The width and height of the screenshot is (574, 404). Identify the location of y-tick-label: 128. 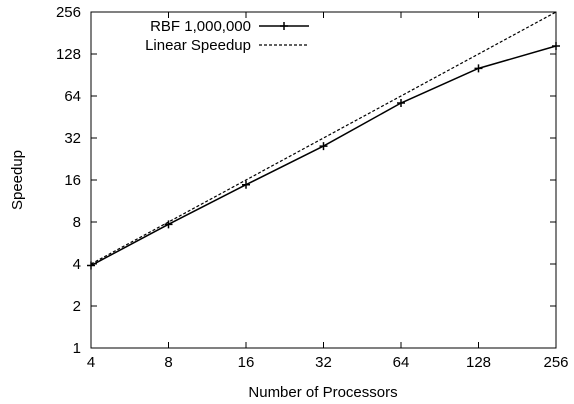
(68, 54).